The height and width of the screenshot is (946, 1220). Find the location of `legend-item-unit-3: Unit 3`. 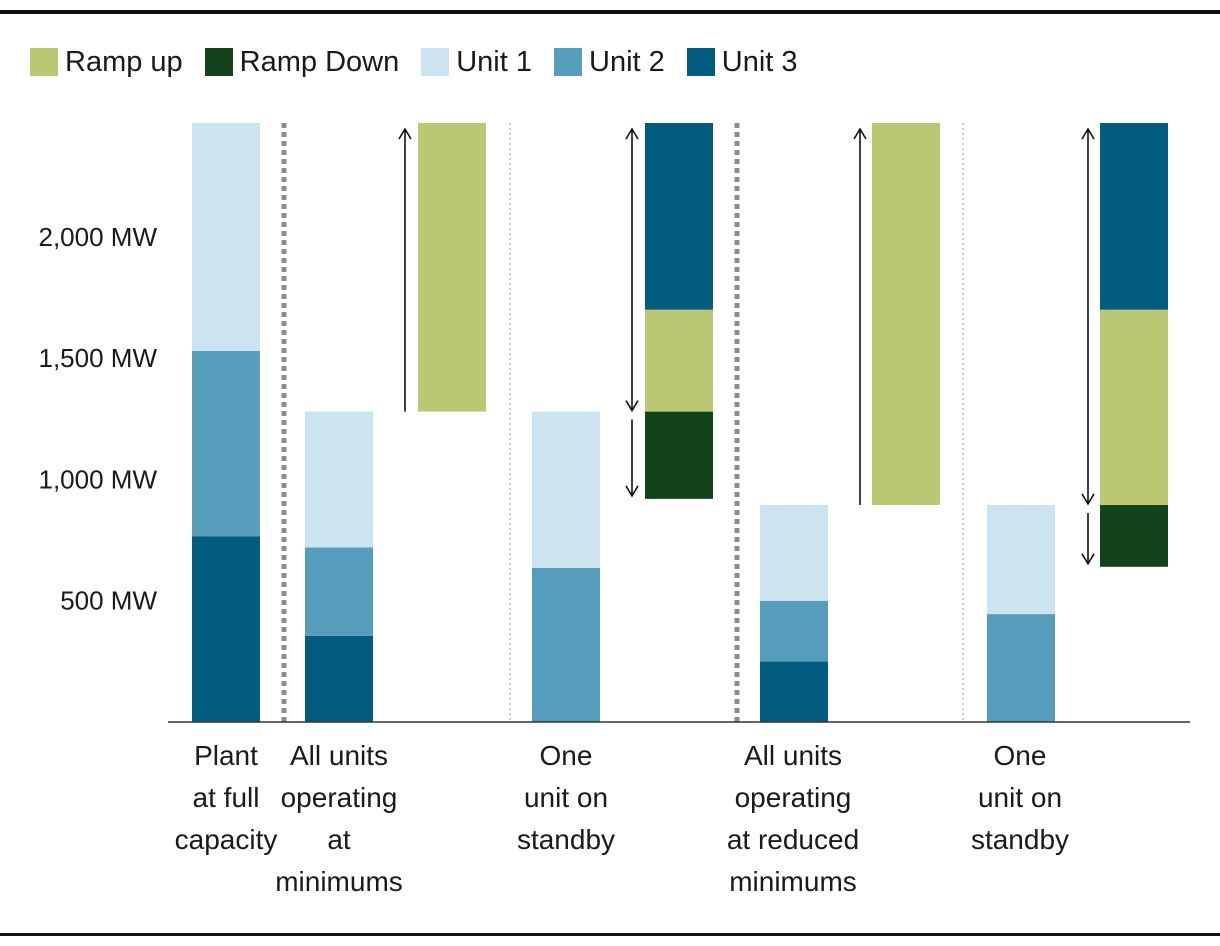

legend-item-unit-3: Unit 3 is located at coordinates (742, 62).